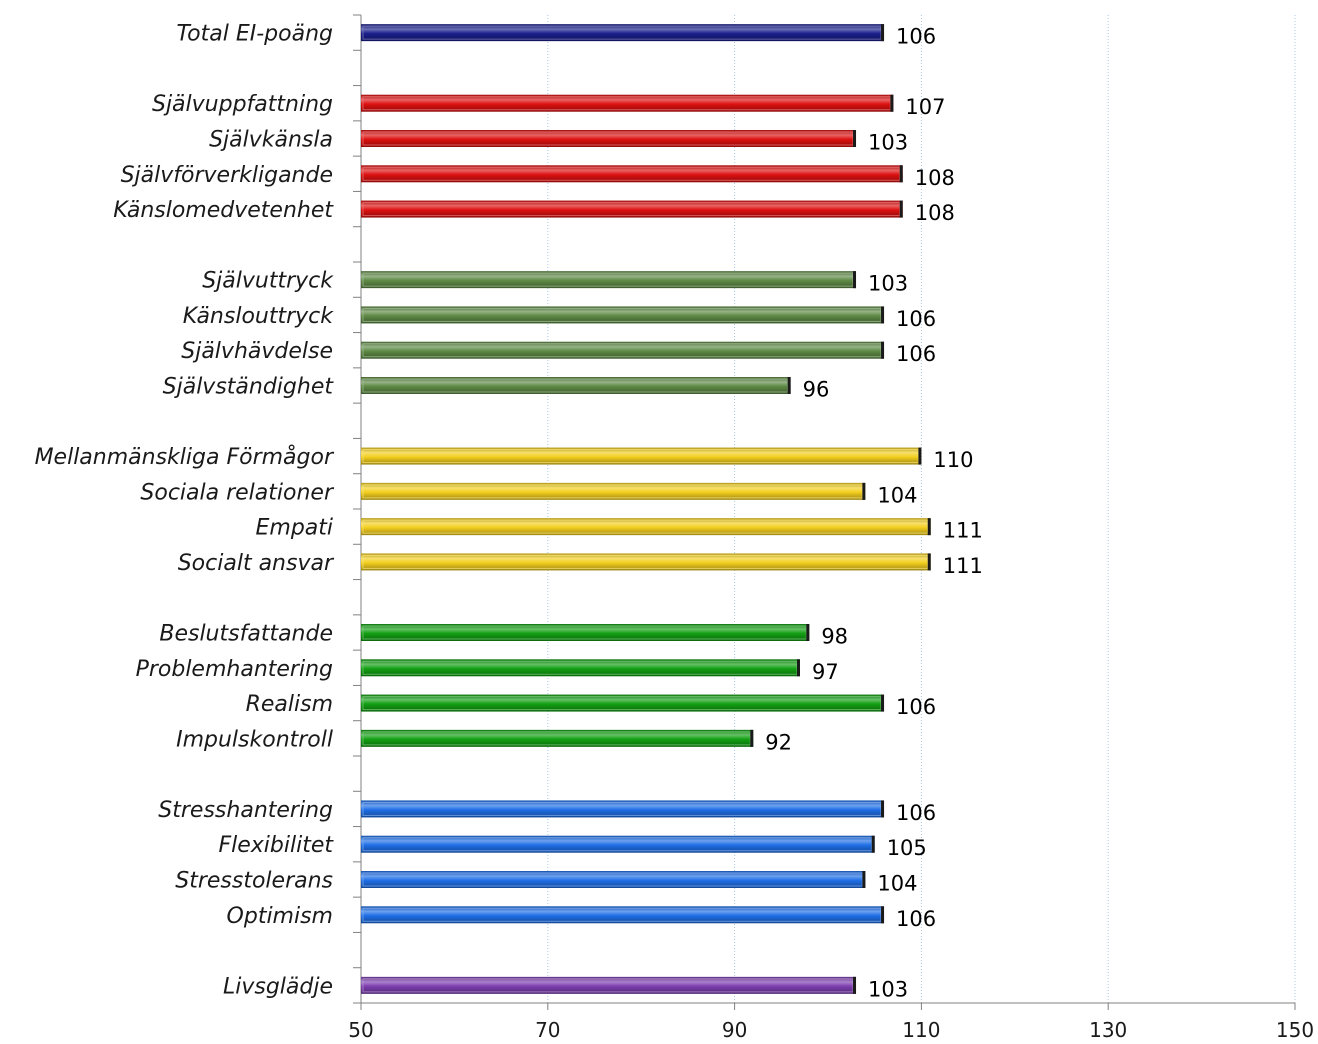  Describe the element at coordinates (1295, 1030) in the screenshot. I see `x-tick-label: 150` at that location.